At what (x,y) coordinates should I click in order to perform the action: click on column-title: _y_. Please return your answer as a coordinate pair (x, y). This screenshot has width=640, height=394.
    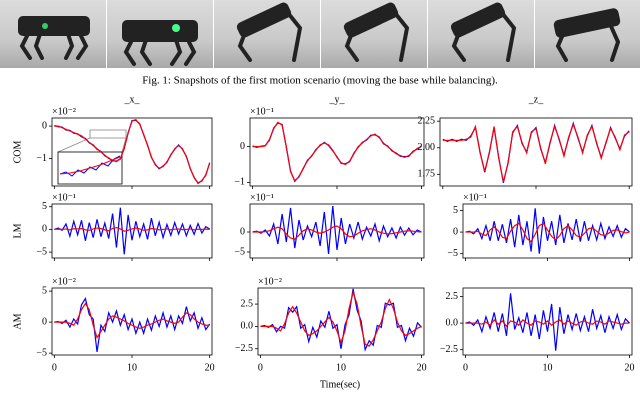
    Looking at the image, I should click on (337, 99).